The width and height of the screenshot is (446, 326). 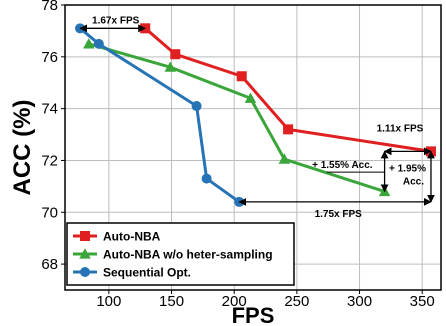 I want to click on annotation-label: 1.11x FPS, so click(x=400, y=128).